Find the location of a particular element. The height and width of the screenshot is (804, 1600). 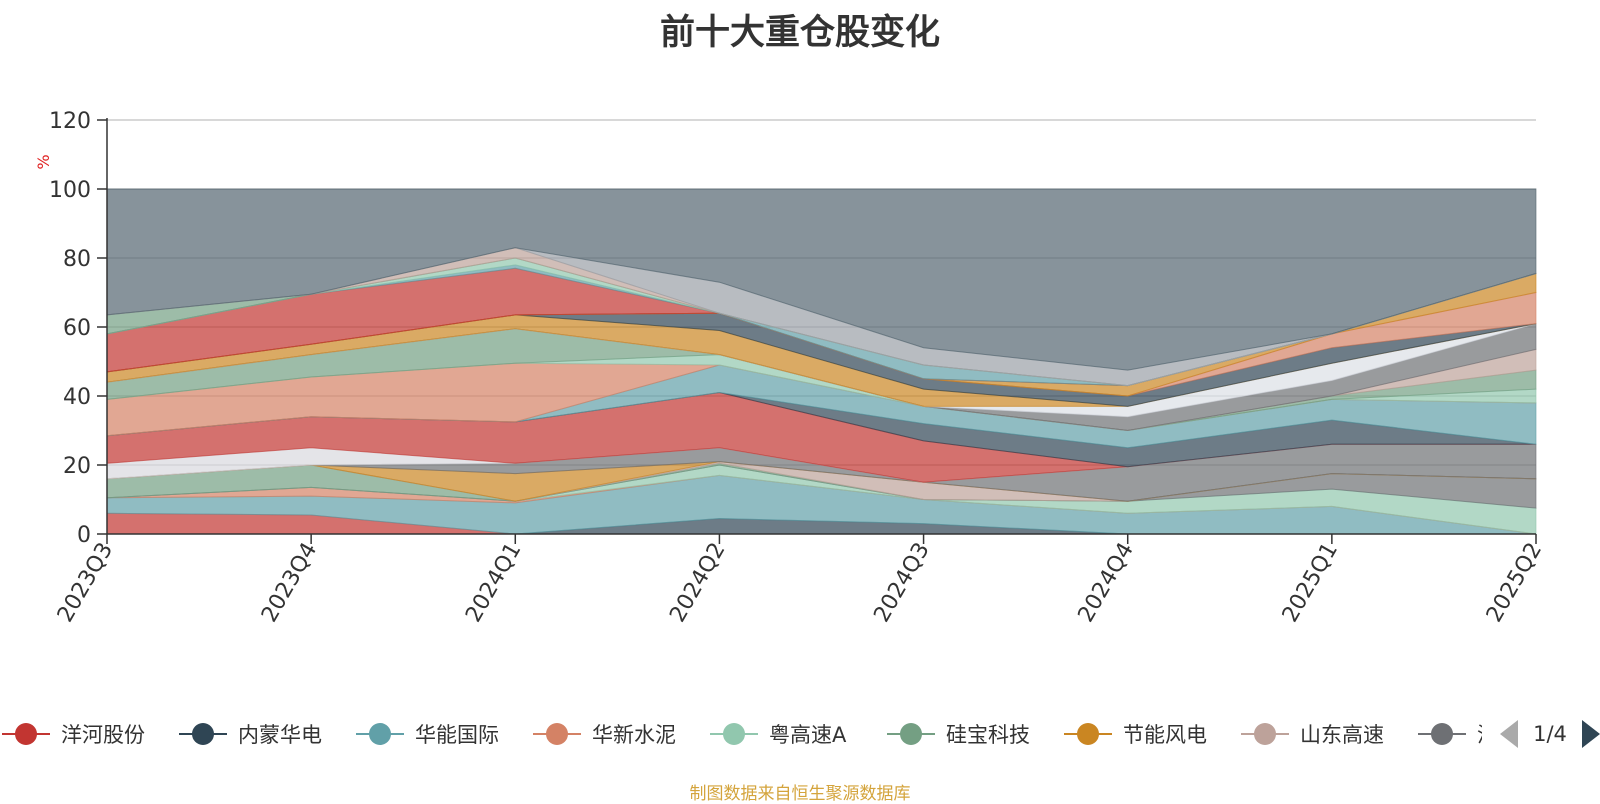

legend-label: 粤高速A is located at coordinates (808, 735).